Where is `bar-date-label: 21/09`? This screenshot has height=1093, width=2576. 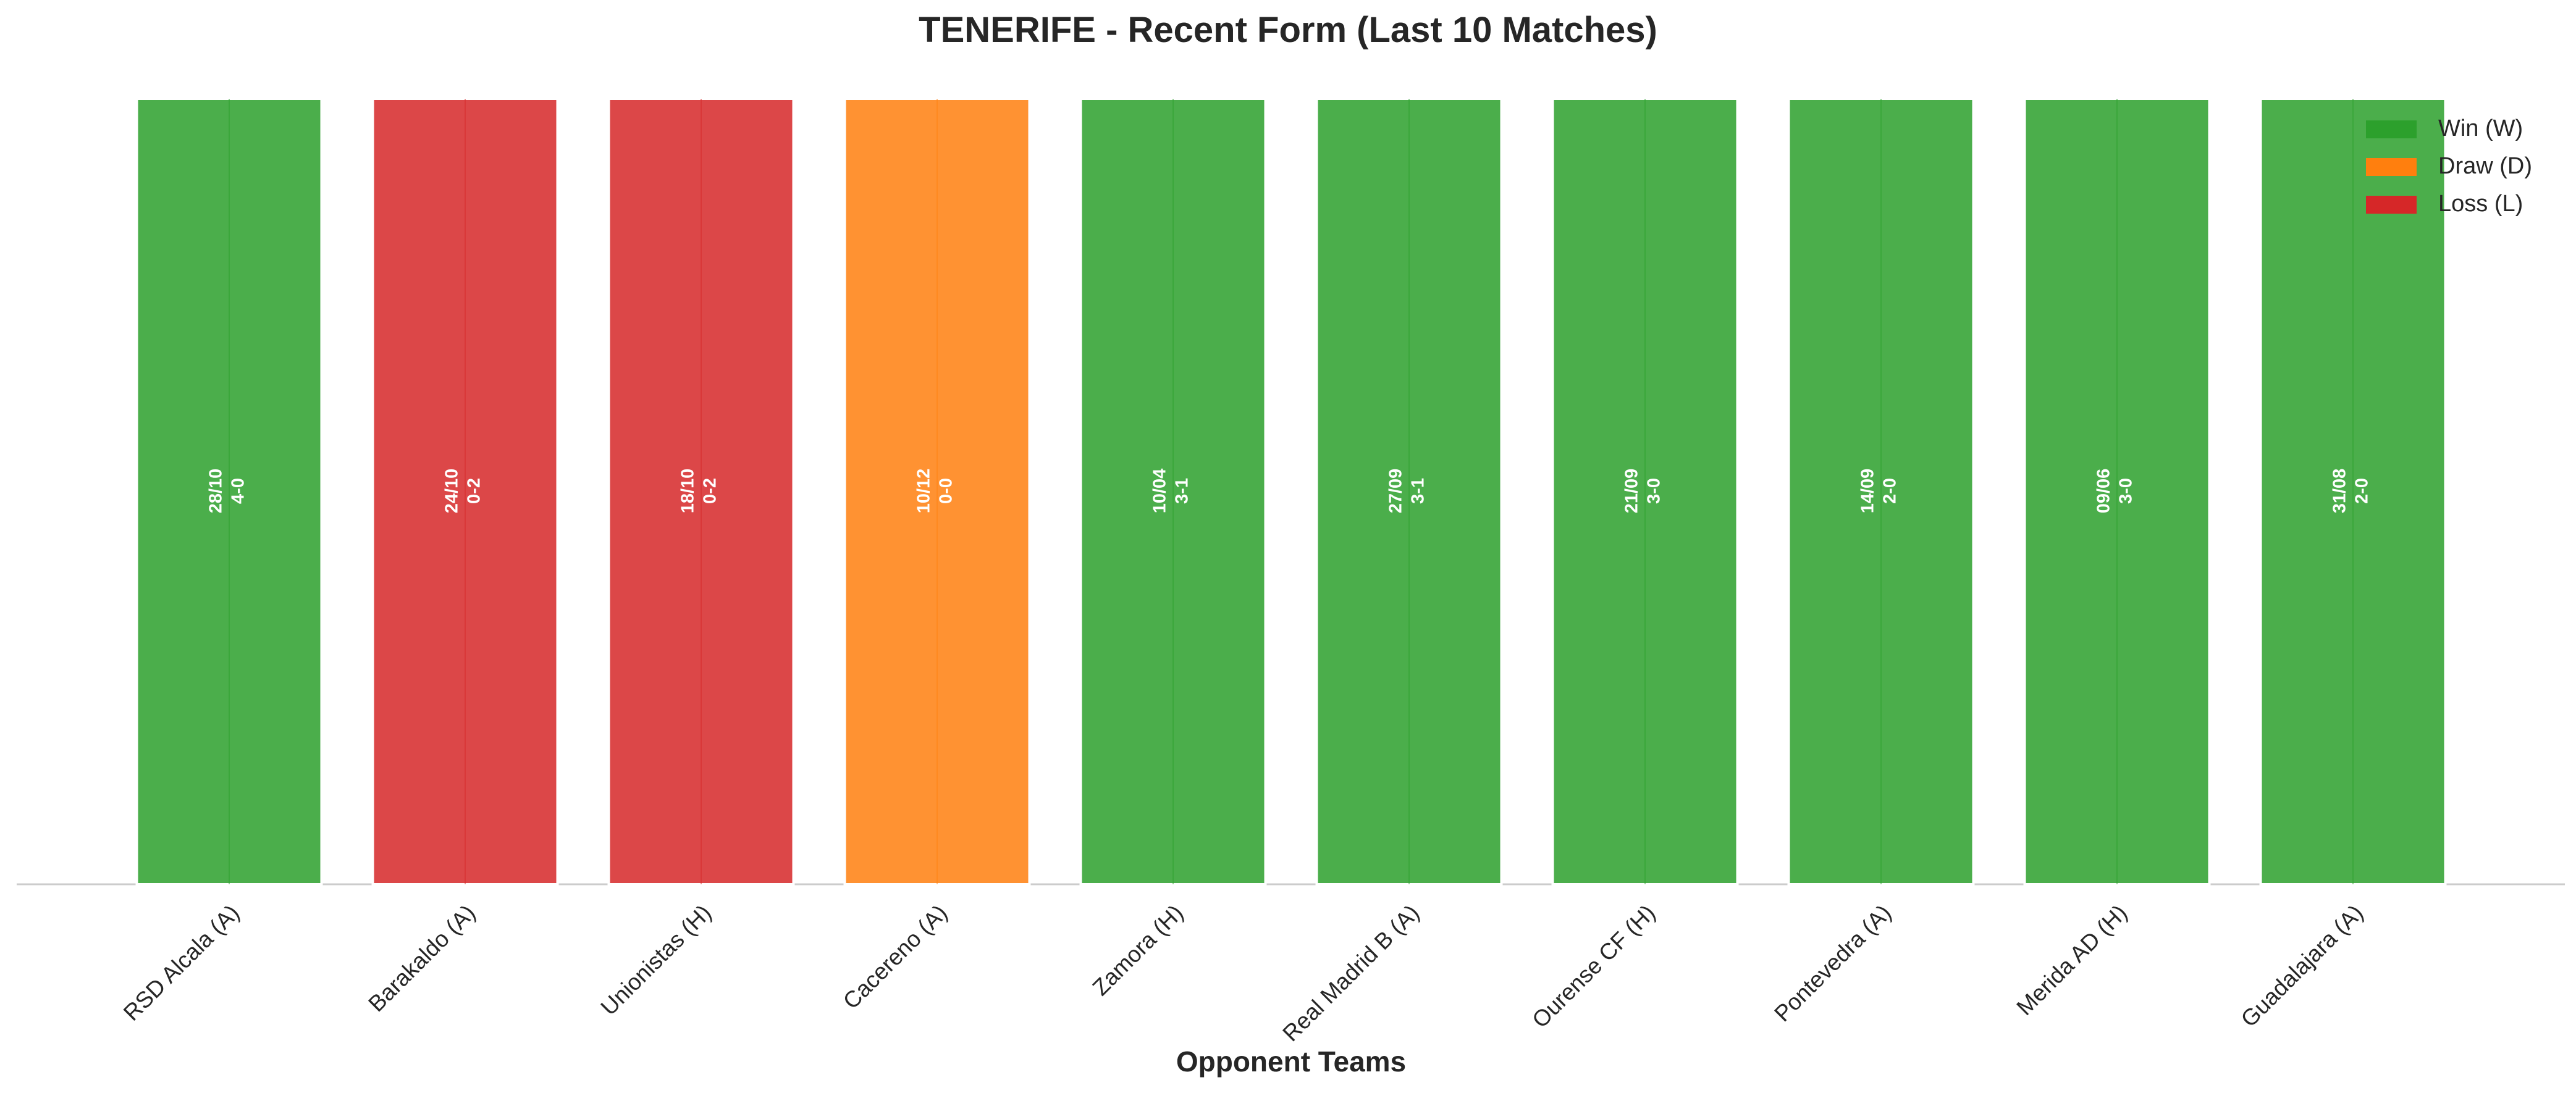
bar-date-label: 21/09 is located at coordinates (1632, 491).